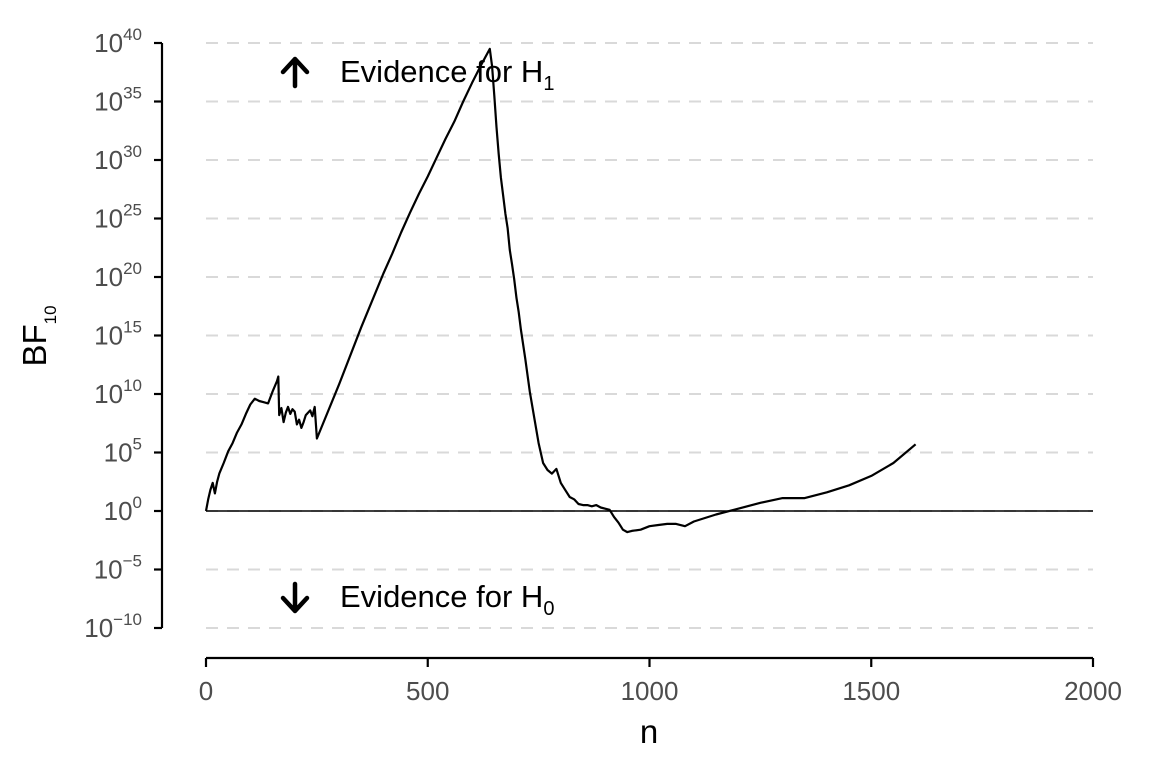 The height and width of the screenshot is (768, 1152). I want to click on y-tick-label: 1025, so click(118, 217).